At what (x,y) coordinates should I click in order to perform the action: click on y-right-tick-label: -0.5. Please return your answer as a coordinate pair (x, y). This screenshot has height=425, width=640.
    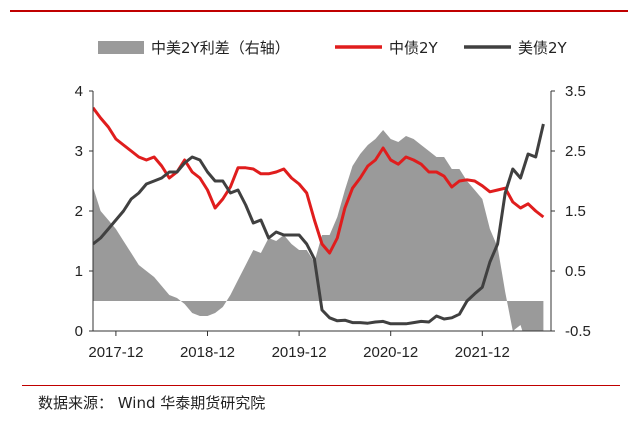
    Looking at the image, I should click on (578, 331).